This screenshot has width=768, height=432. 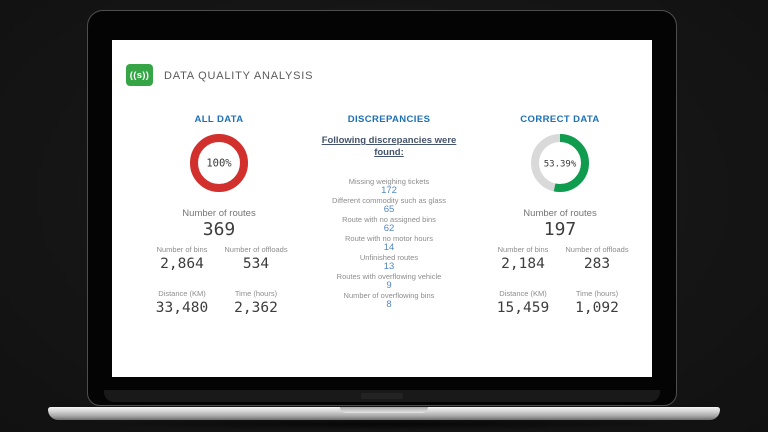 What do you see at coordinates (256, 264) in the screenshot?
I see `stat-value: 534` at bounding box center [256, 264].